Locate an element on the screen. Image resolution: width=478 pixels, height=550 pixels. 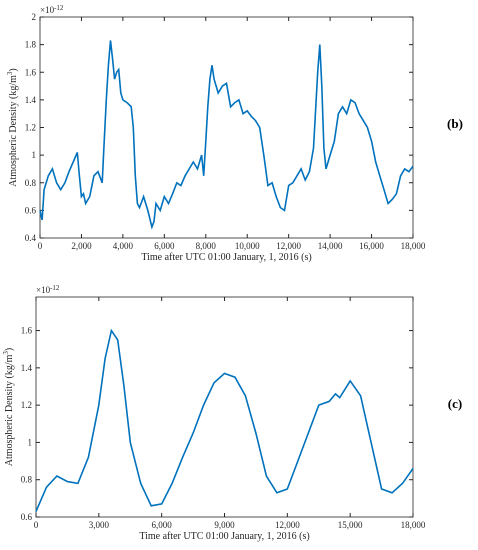
y-tick-label: 2 is located at coordinates (34, 17).